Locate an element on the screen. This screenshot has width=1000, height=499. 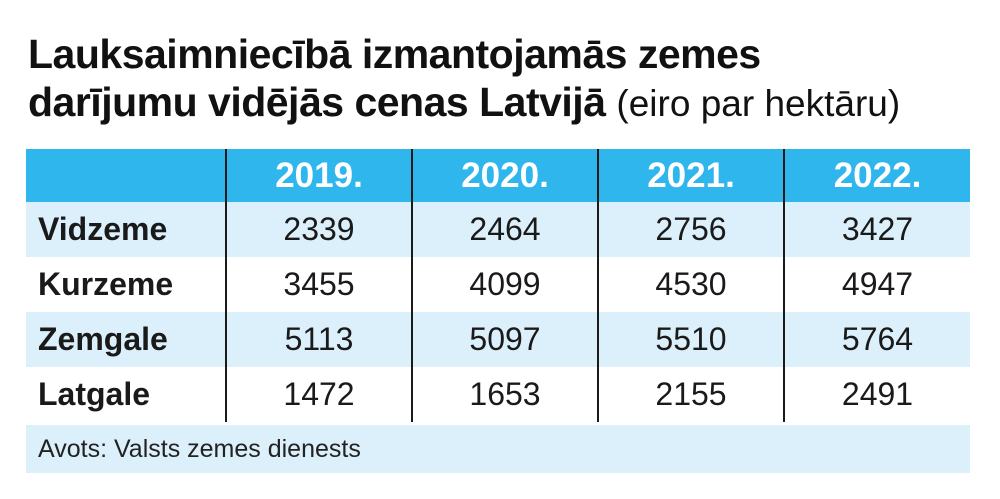
table-row: Zemgale 5113 5097 5510 5764 is located at coordinates (498, 339).